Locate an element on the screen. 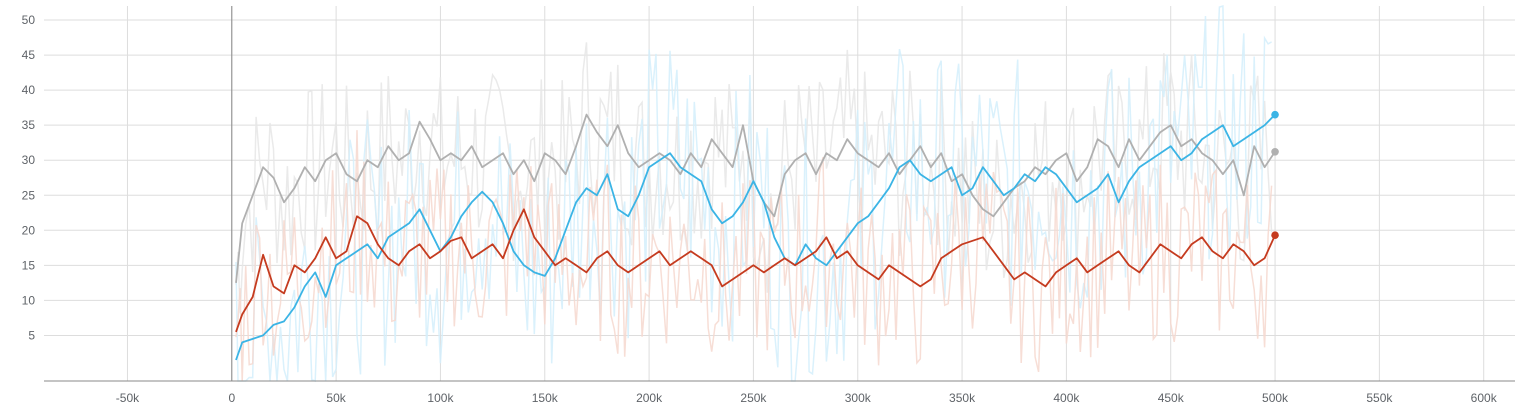 The image size is (1518, 404). y-tick-label: 5 is located at coordinates (31, 335).